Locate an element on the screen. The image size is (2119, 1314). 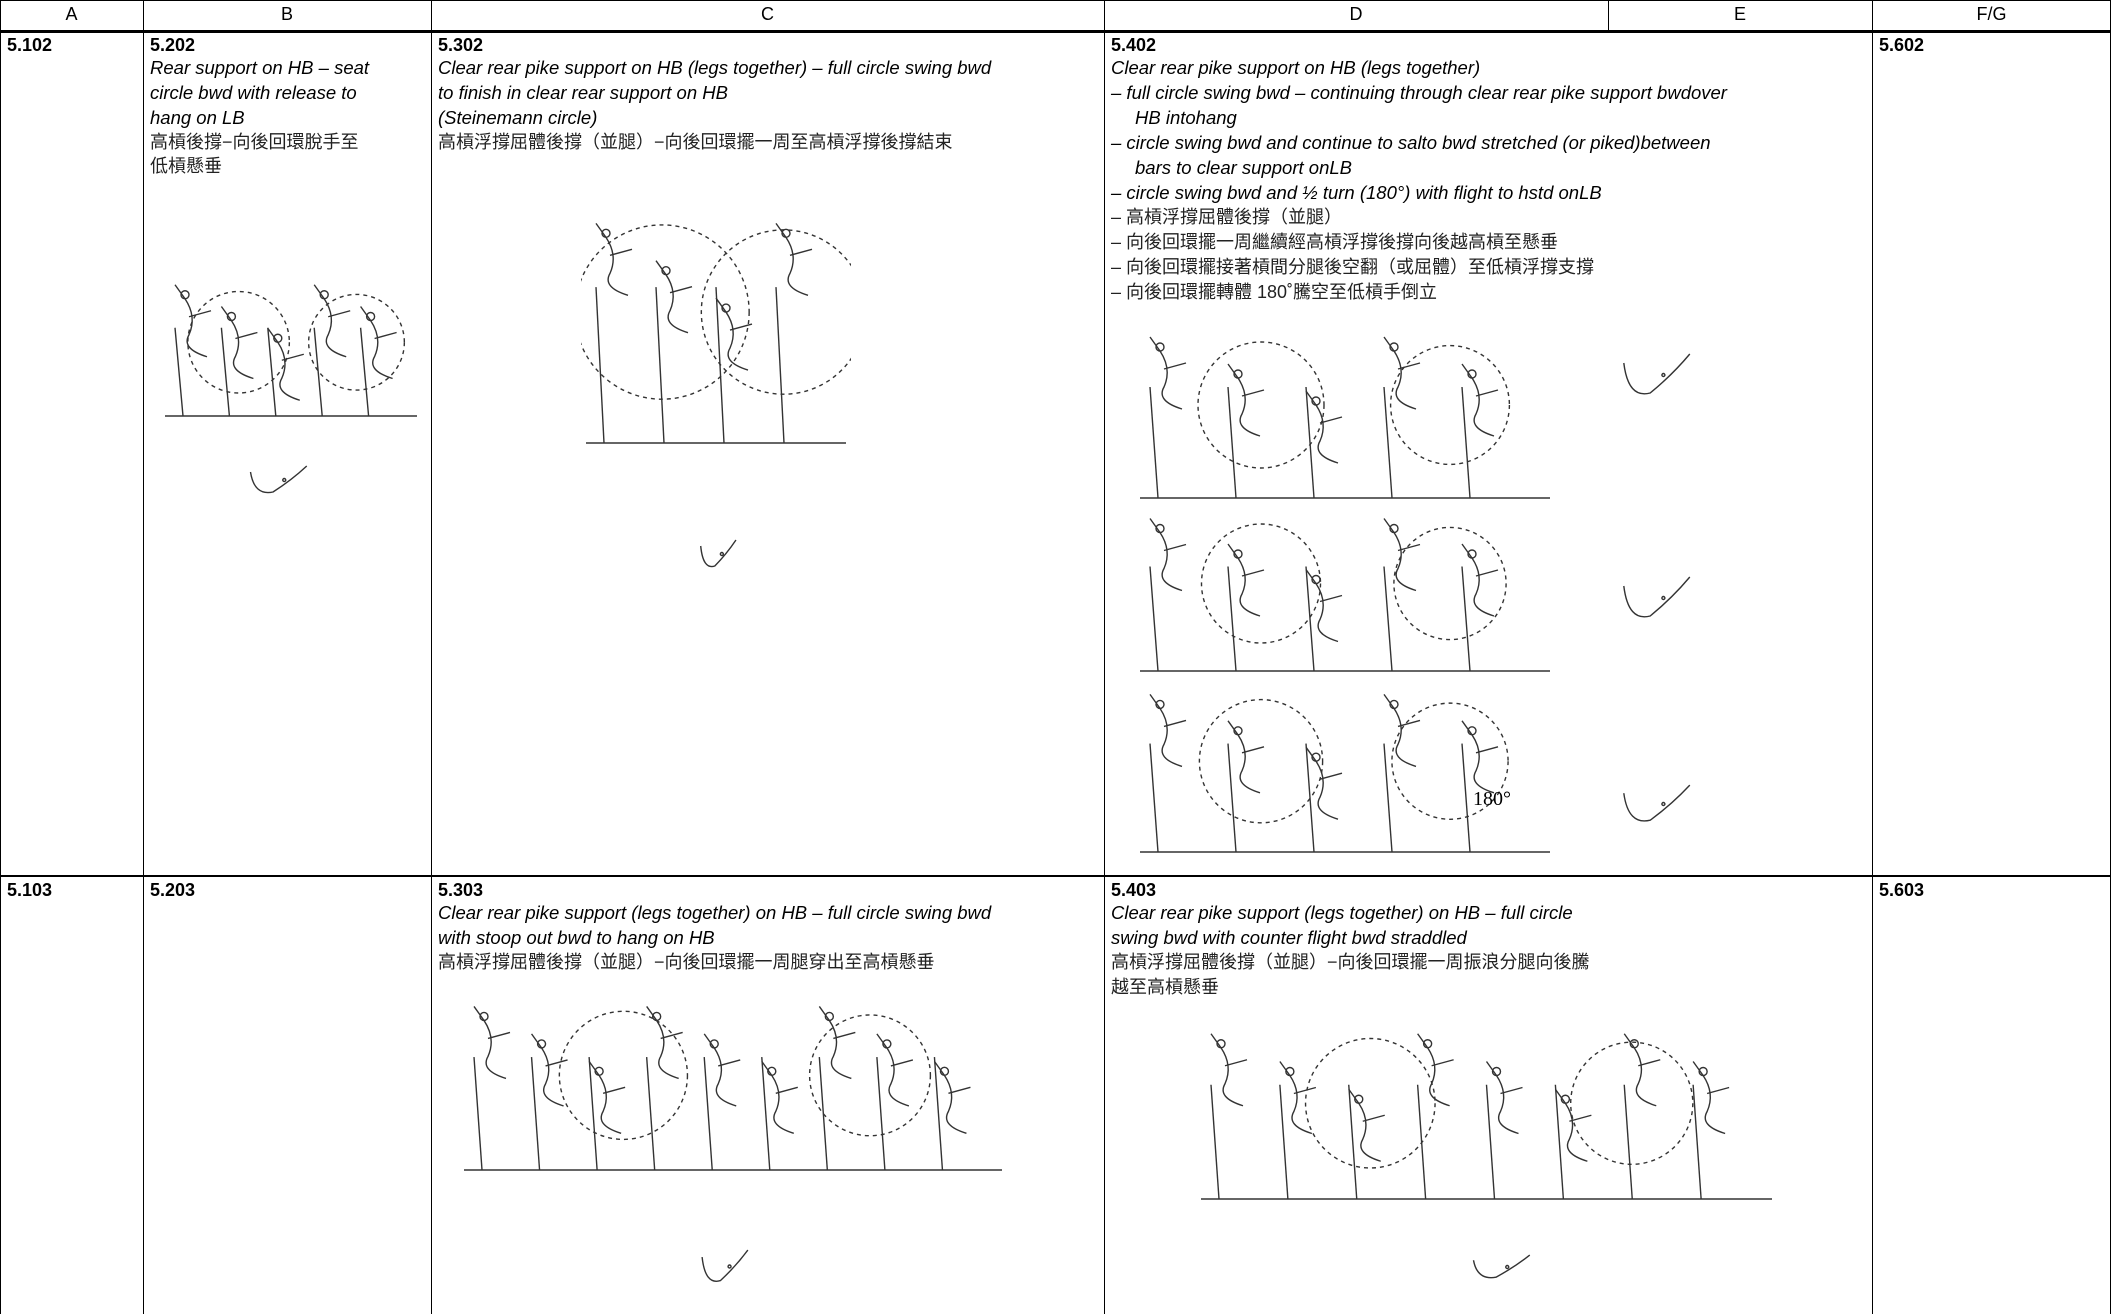
chinese-text: 高槓後撐−向後回環脫手至 is located at coordinates (254, 142).